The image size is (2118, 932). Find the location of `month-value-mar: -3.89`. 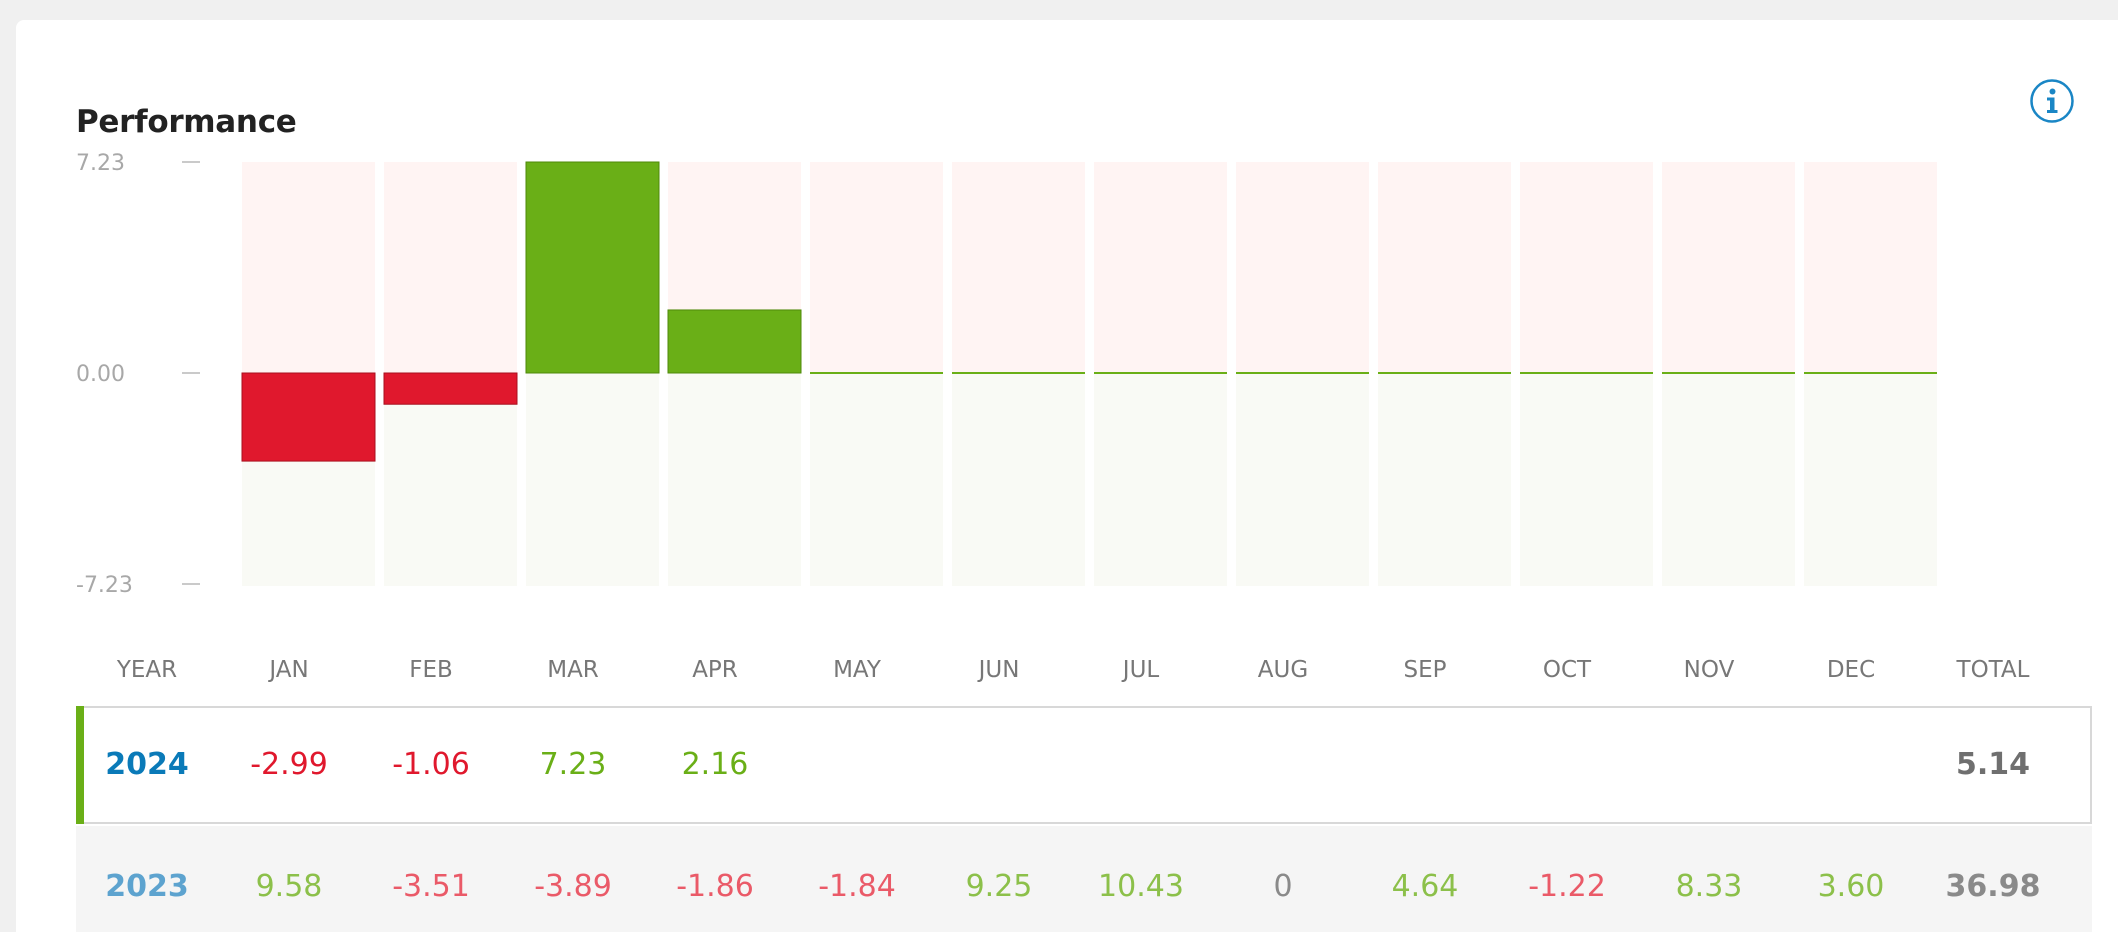

month-value-mar: -3.89 is located at coordinates (573, 886).